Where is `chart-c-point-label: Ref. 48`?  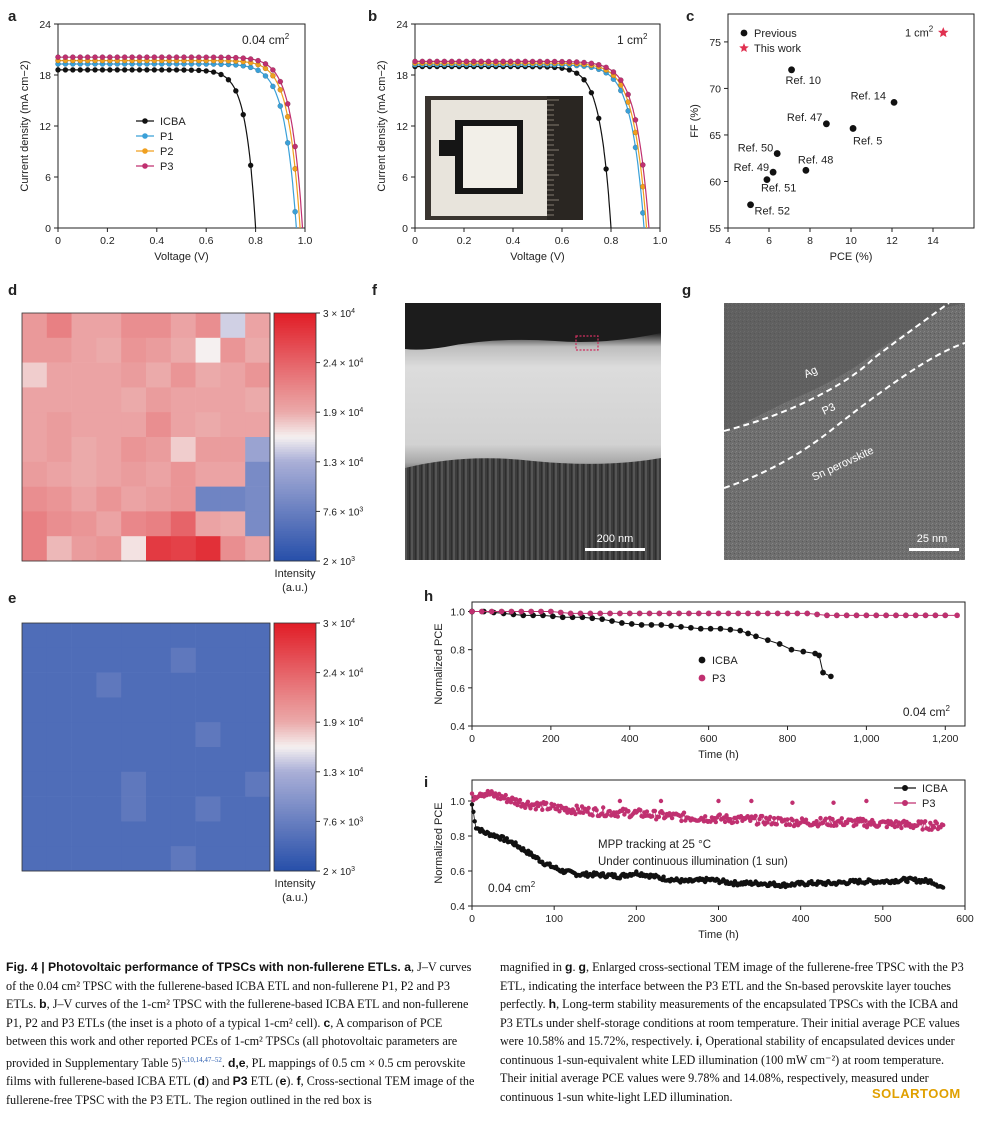
chart-c-point-label: Ref. 48 is located at coordinates (815, 160).